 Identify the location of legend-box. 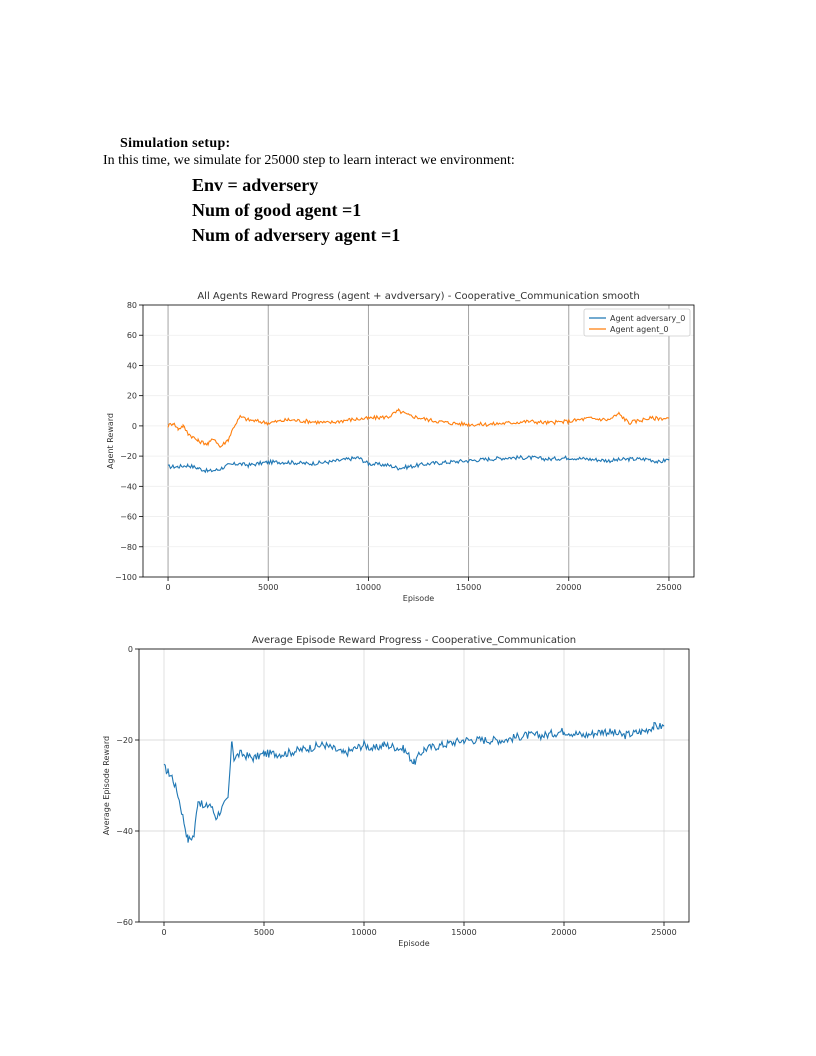
(637, 322).